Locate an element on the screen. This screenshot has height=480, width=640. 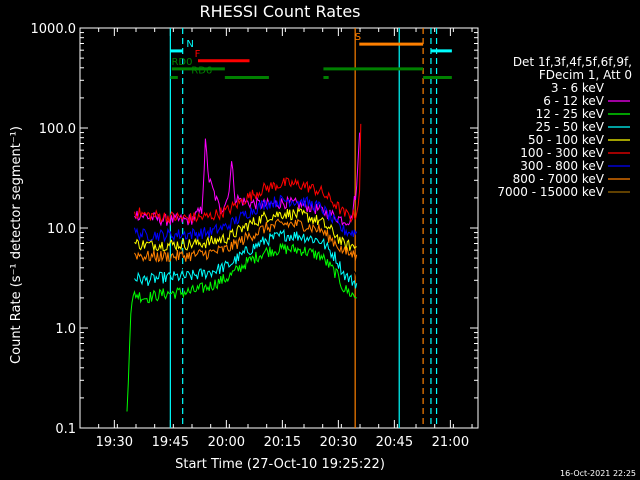
legend-header: FDecim 1, Att 0 is located at coordinates (585, 75).